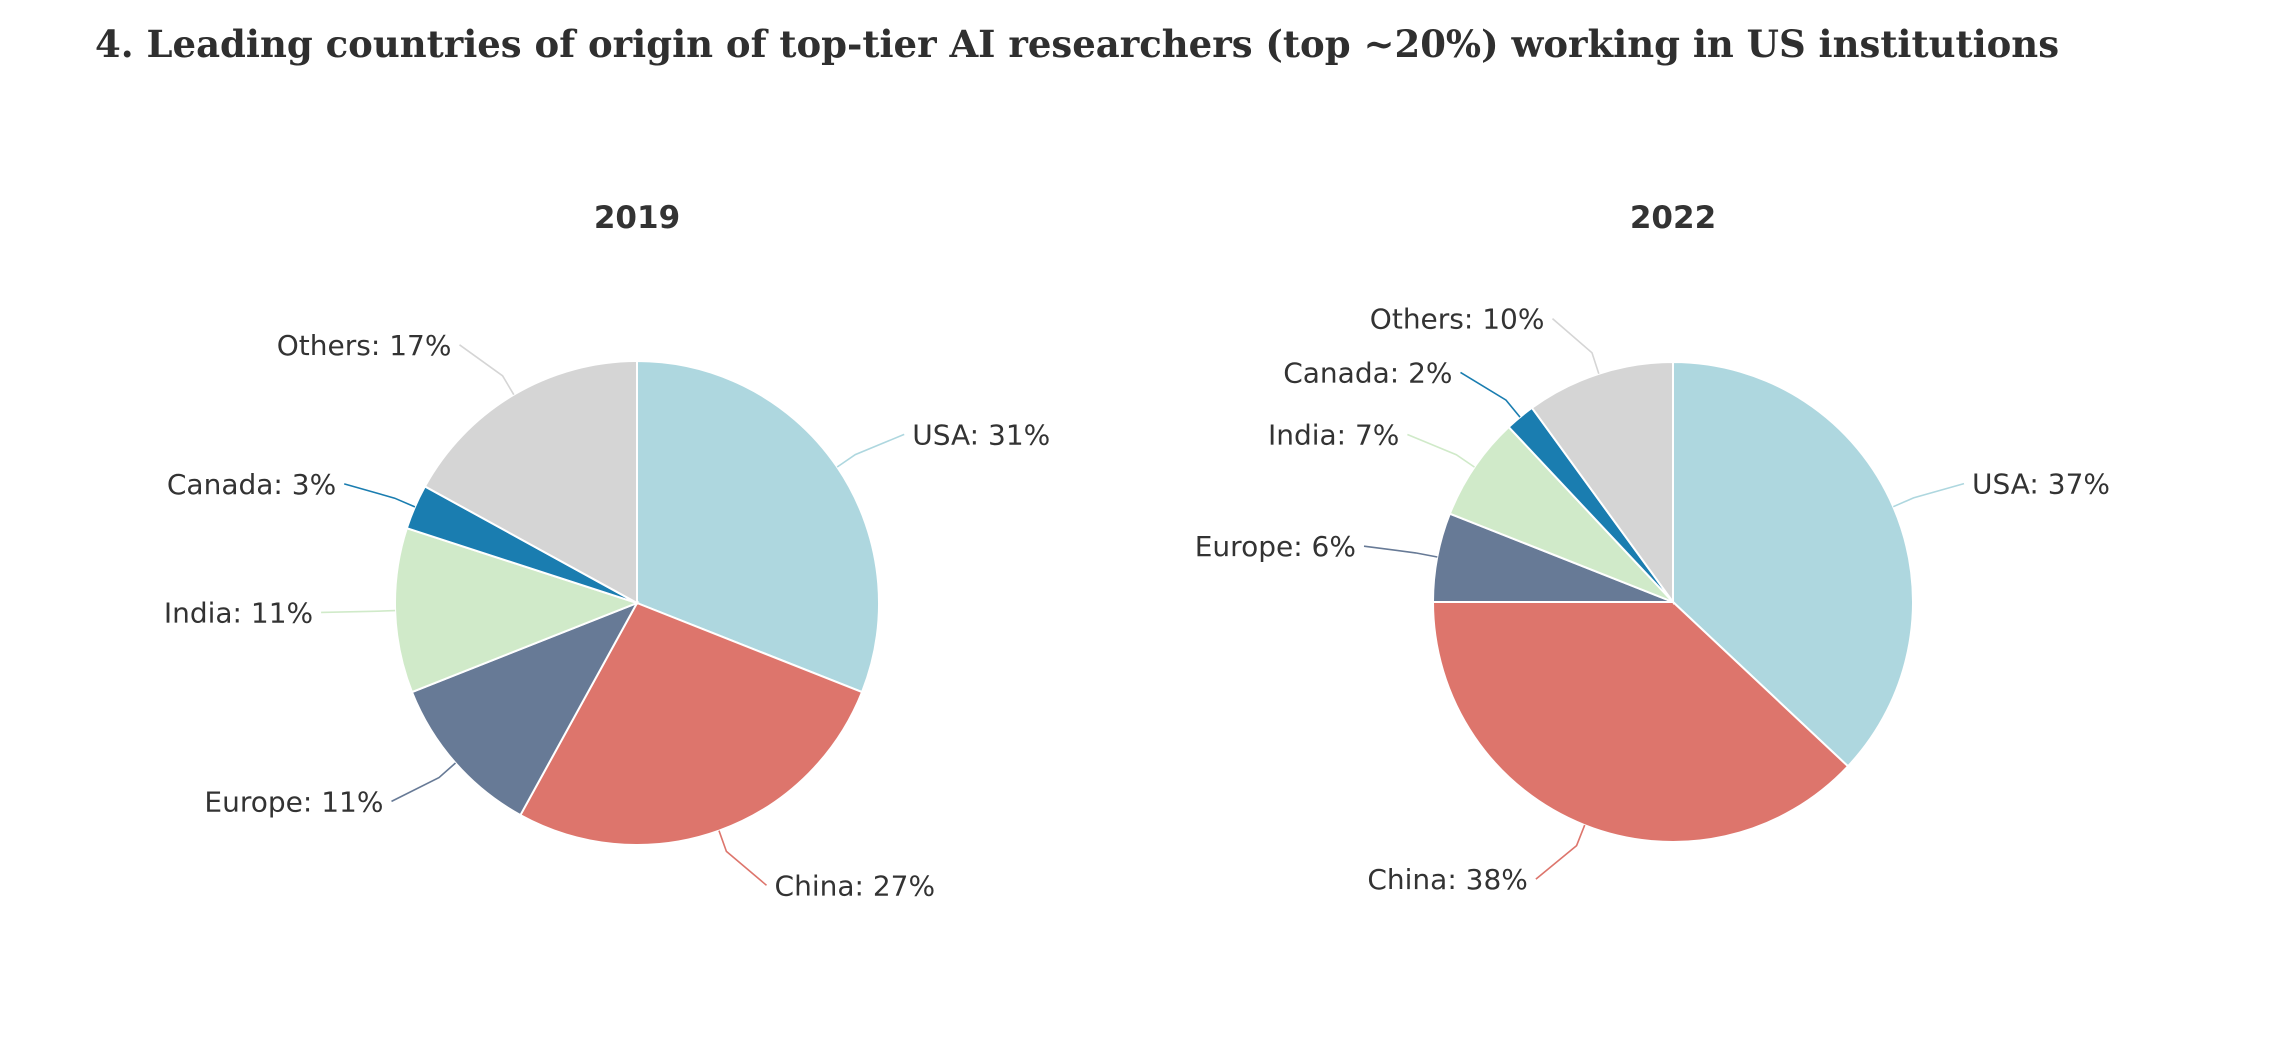 The height and width of the screenshot is (1062, 2292). I want to click on leader-line-2022-europe, so click(1400, 551).